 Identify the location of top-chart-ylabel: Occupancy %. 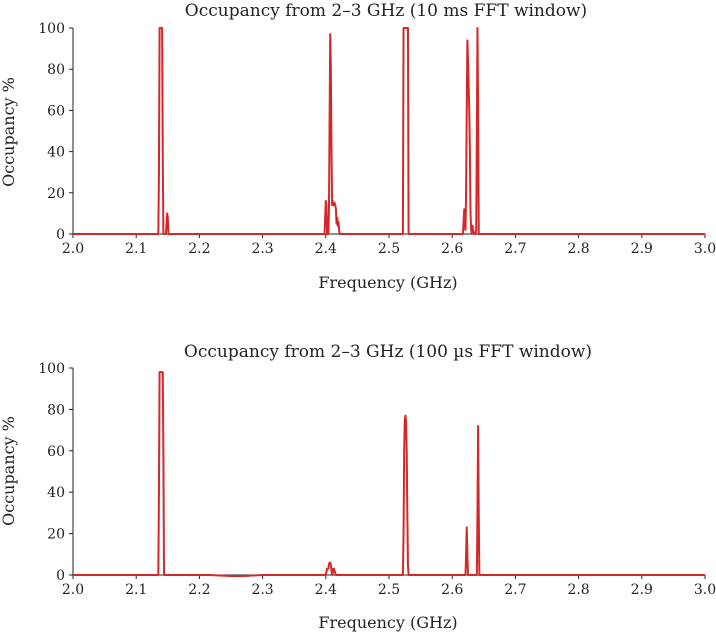
(9, 132).